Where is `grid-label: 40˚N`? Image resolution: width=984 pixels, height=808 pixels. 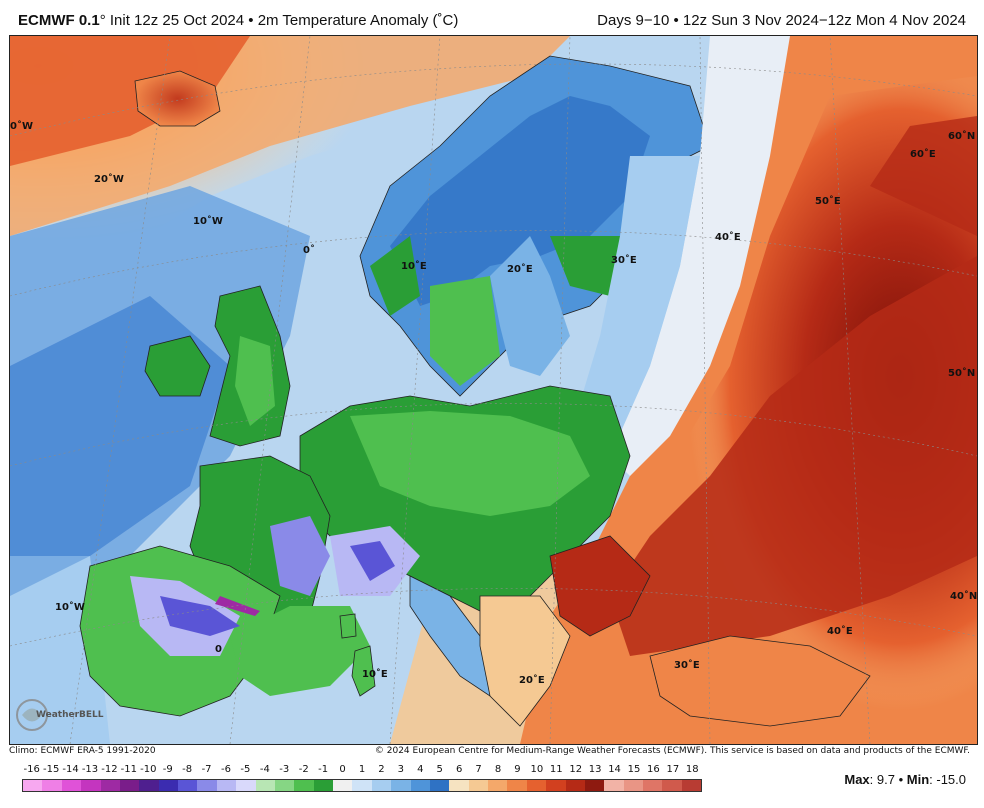 grid-label: 40˚N is located at coordinates (963, 596).